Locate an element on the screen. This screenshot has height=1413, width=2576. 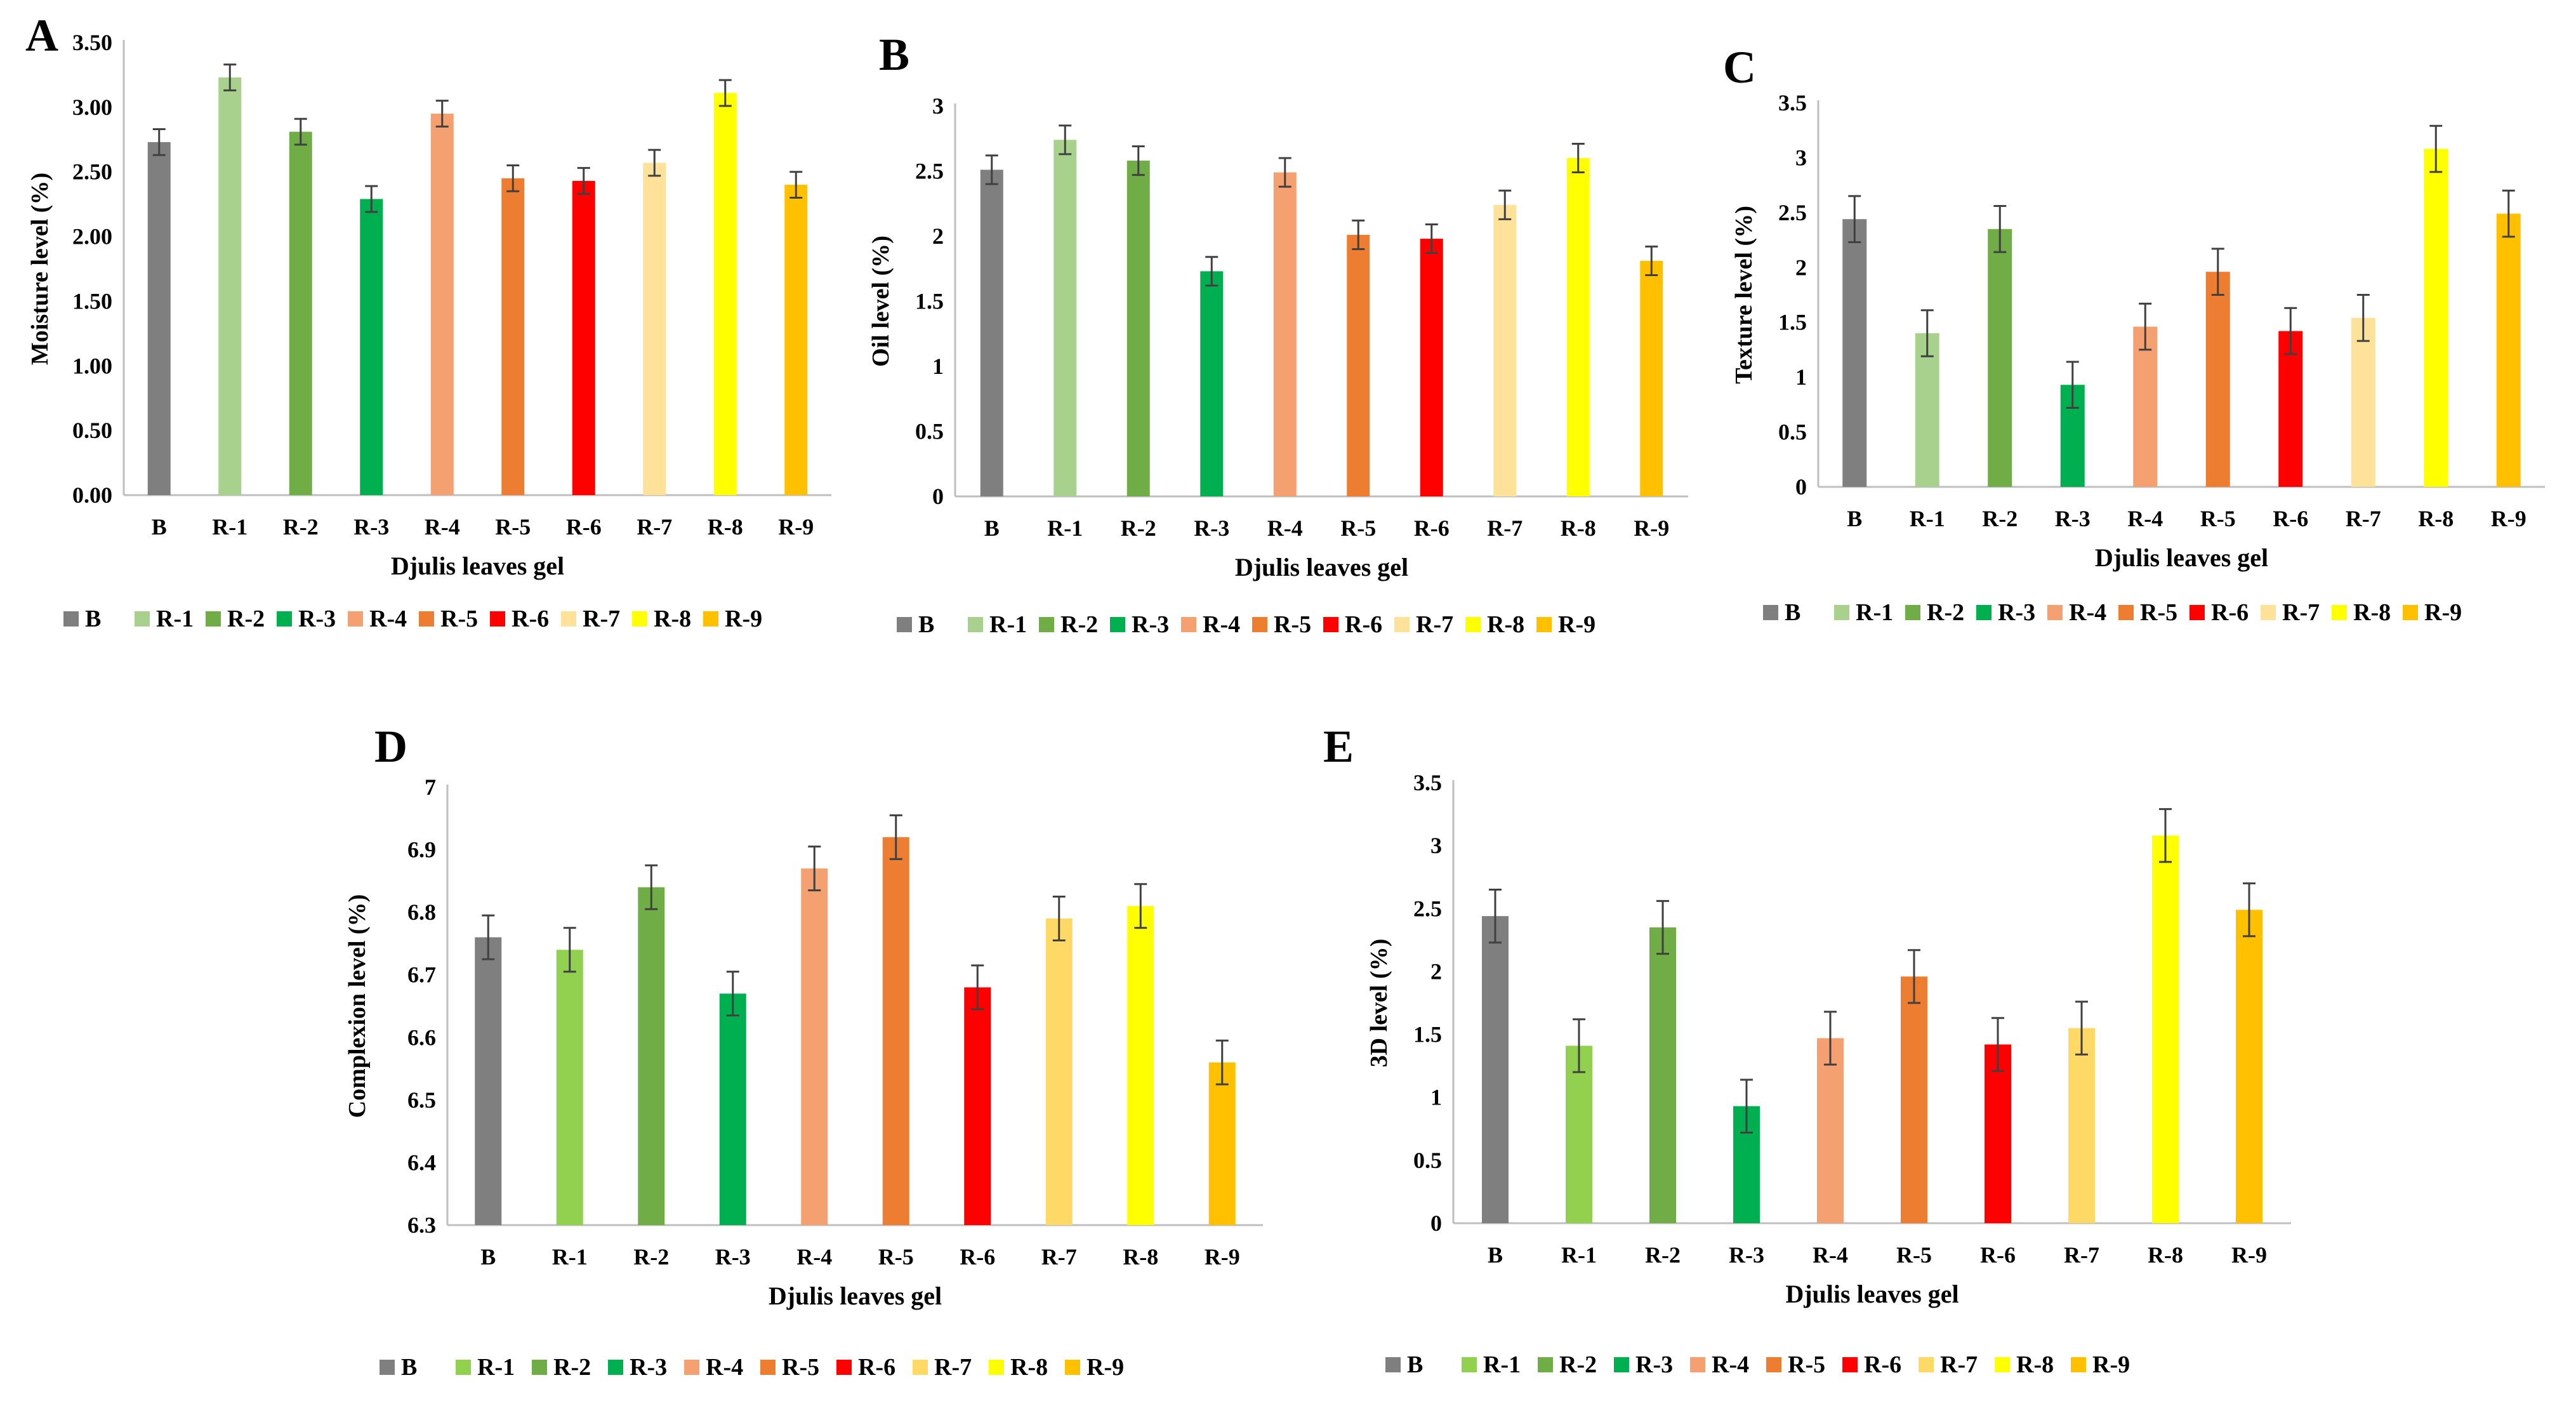
y-tick-label: 3 is located at coordinates (938, 106).